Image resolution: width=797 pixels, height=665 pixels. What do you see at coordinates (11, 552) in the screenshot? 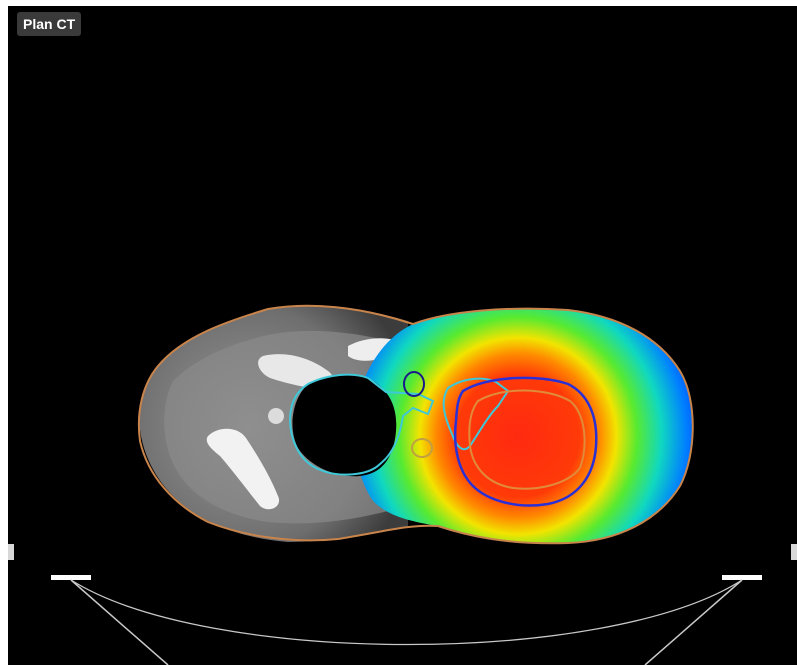
I see `left-edge-marker` at bounding box center [11, 552].